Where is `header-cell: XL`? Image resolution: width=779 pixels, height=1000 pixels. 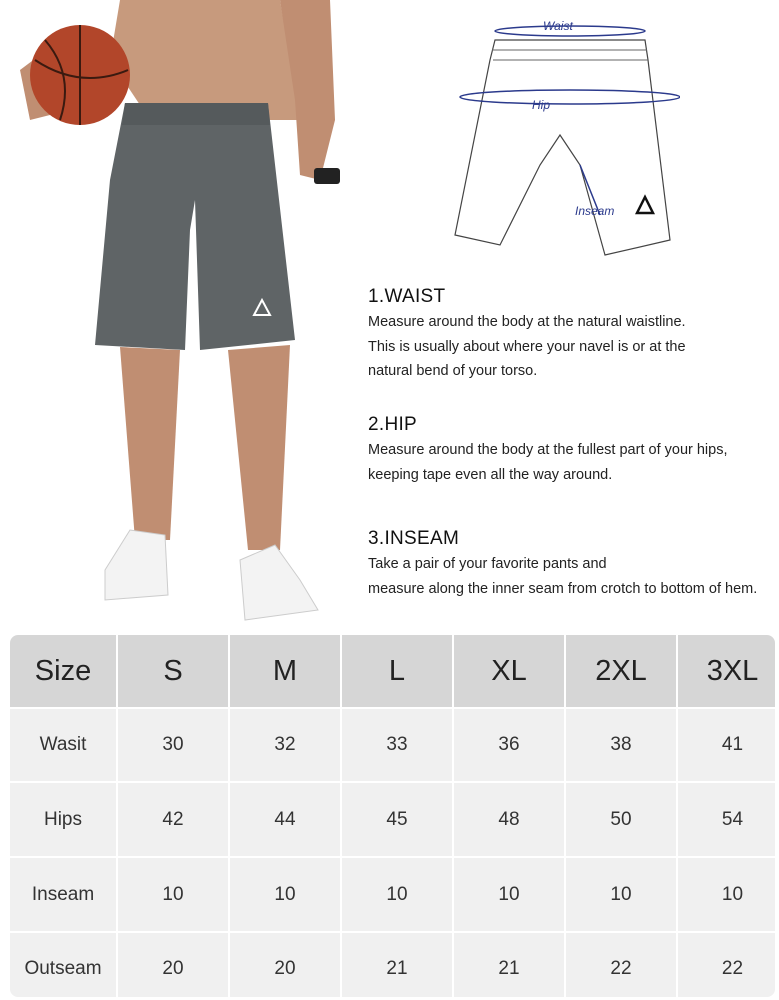 header-cell: XL is located at coordinates (509, 671).